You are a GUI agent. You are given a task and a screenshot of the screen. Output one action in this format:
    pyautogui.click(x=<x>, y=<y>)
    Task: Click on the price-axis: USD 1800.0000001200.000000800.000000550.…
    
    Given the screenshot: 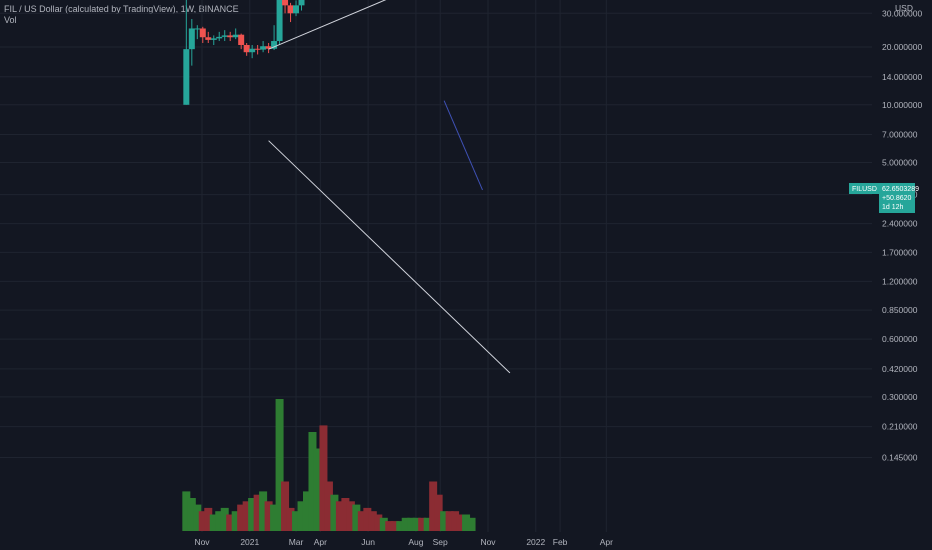 What is the action you would take?
    pyautogui.click(x=907, y=231)
    